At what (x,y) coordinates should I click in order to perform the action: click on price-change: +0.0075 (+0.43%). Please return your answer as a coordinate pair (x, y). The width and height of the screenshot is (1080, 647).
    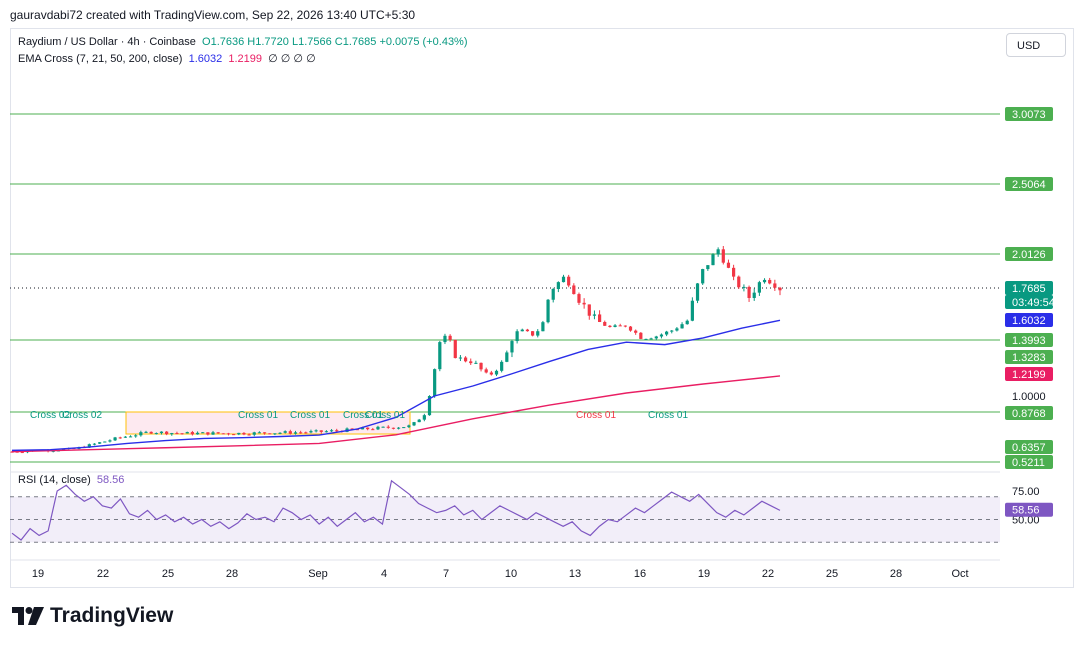
    Looking at the image, I should click on (423, 42).